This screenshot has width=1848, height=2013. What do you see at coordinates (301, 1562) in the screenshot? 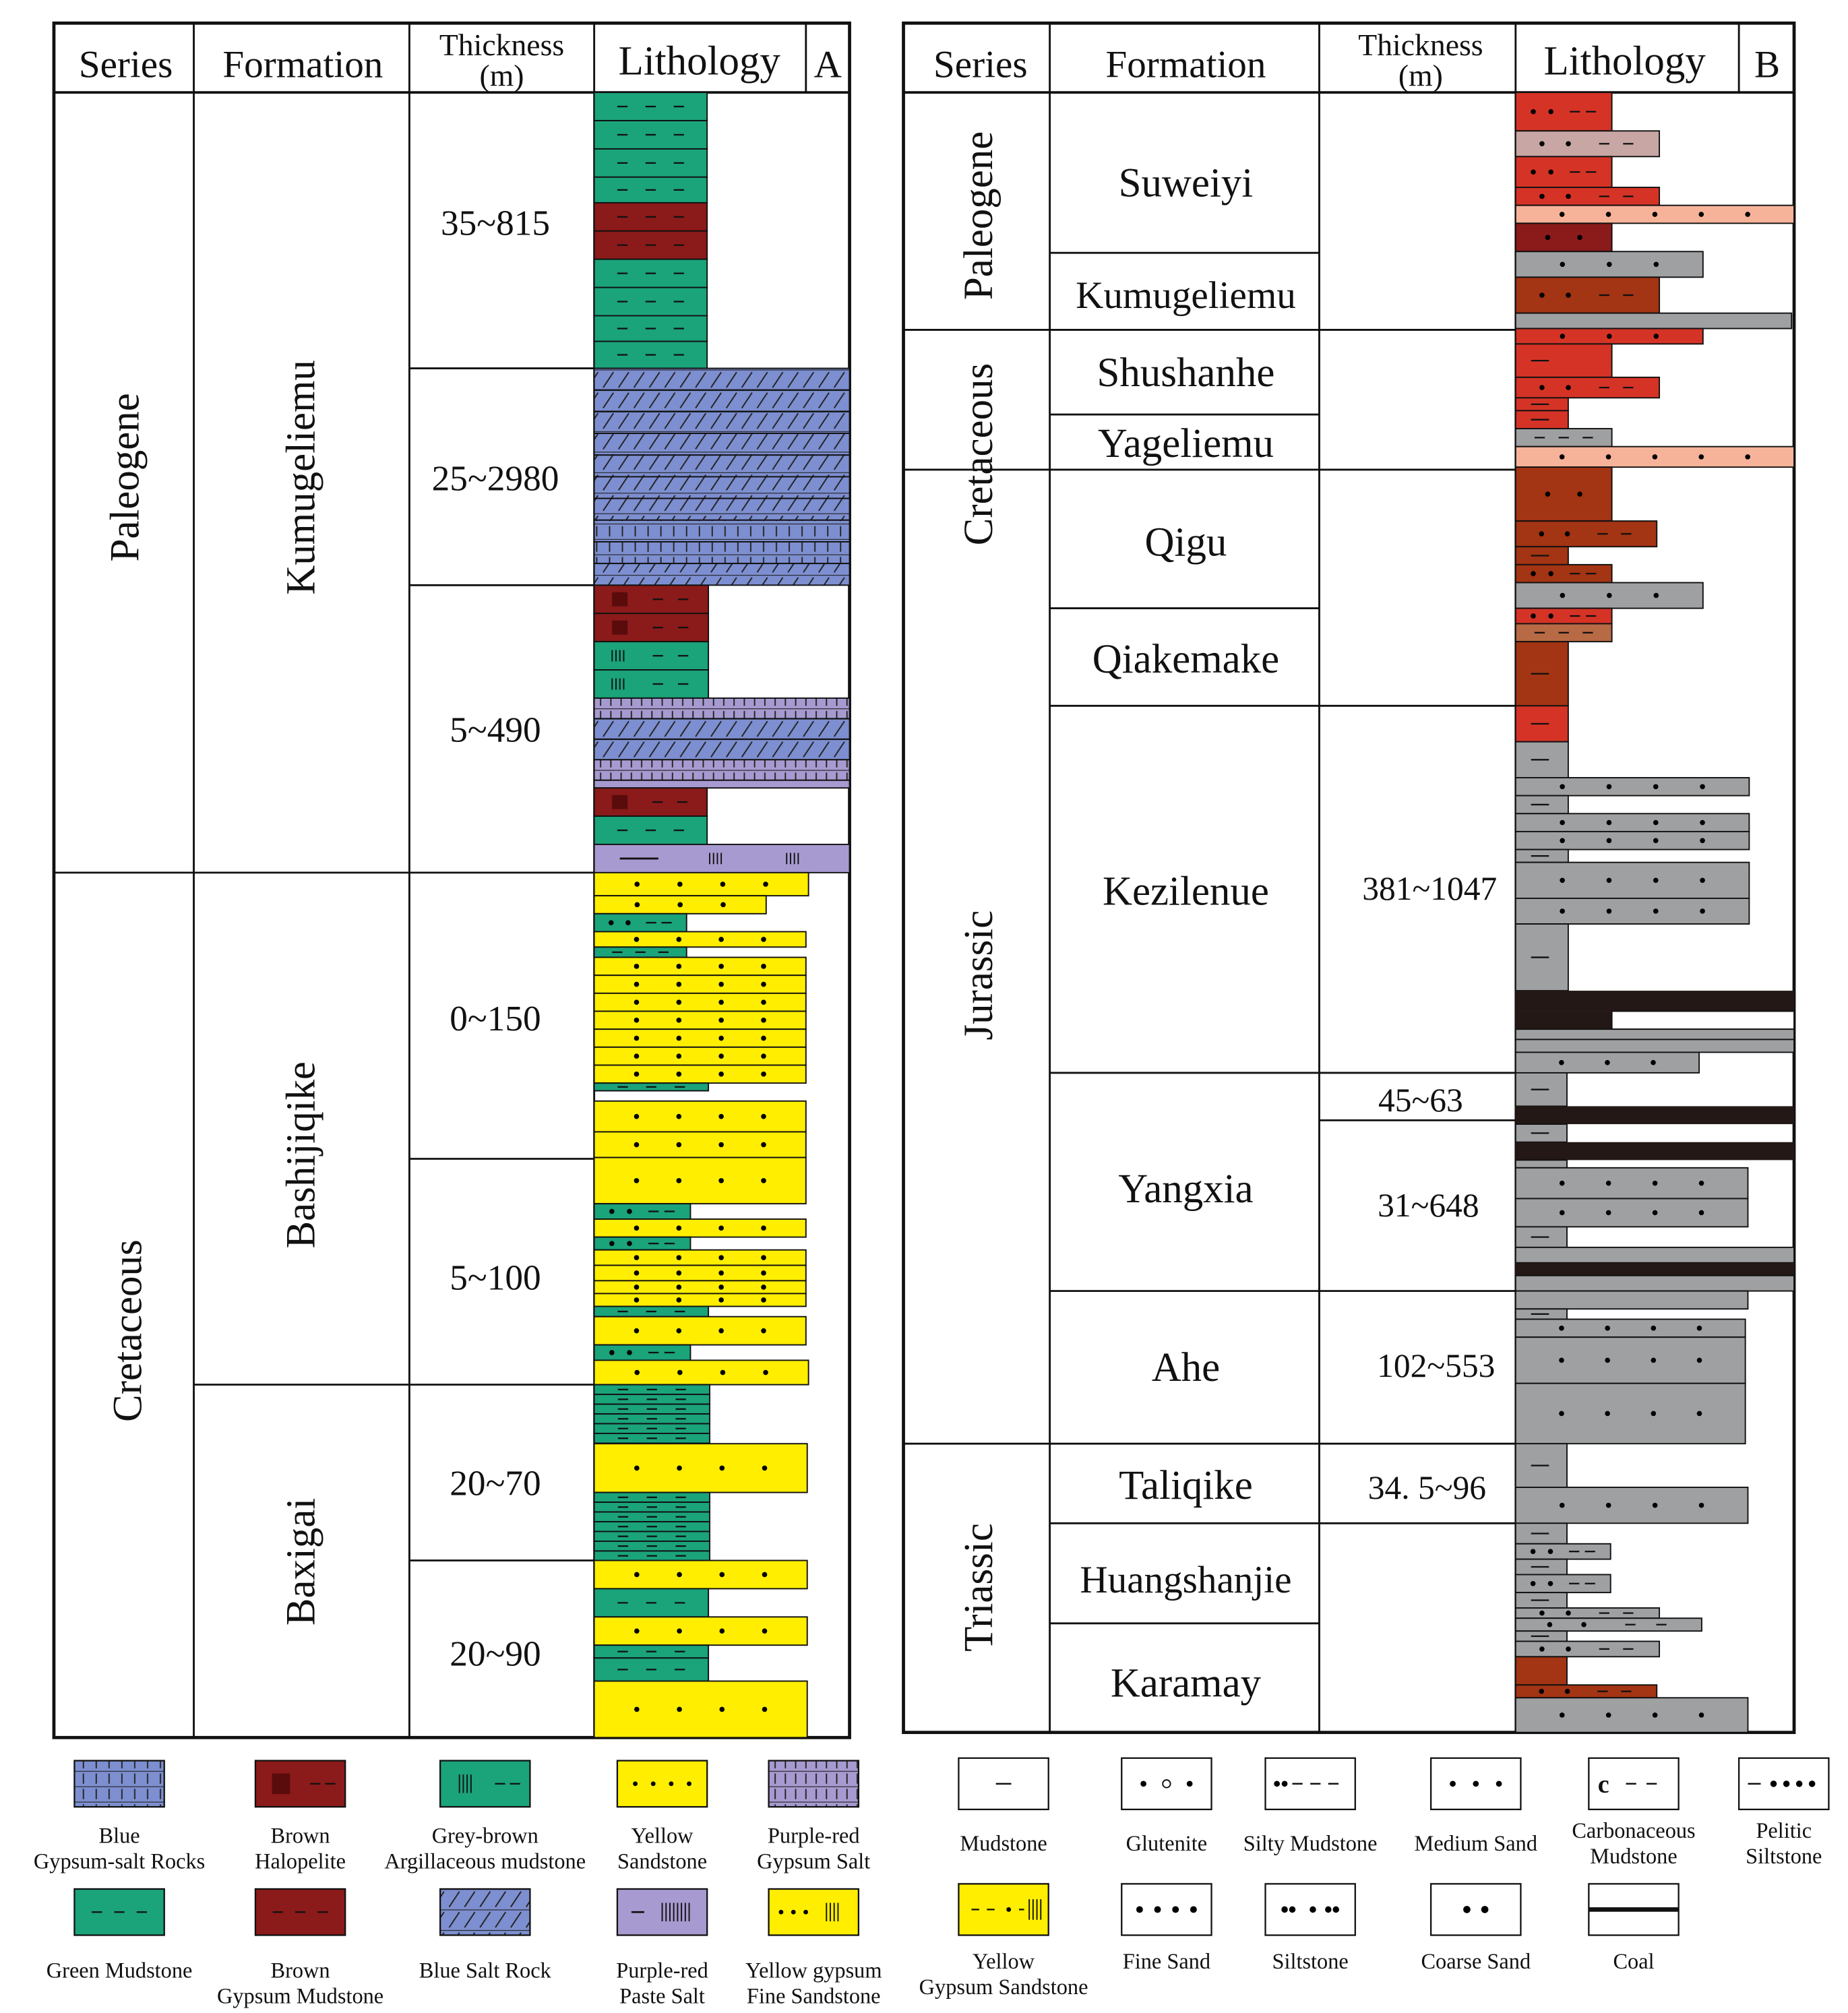
I see `panel-a-formation-baxigai: Baxigai` at bounding box center [301, 1562].